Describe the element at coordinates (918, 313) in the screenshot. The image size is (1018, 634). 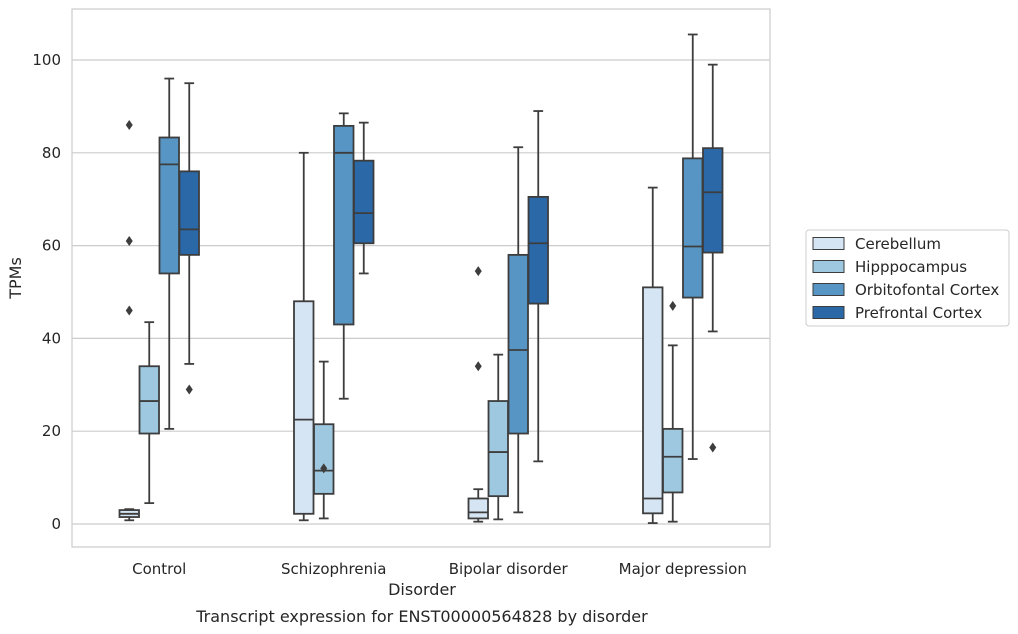
I see `legend-label: Prefrontal Cortex` at that location.